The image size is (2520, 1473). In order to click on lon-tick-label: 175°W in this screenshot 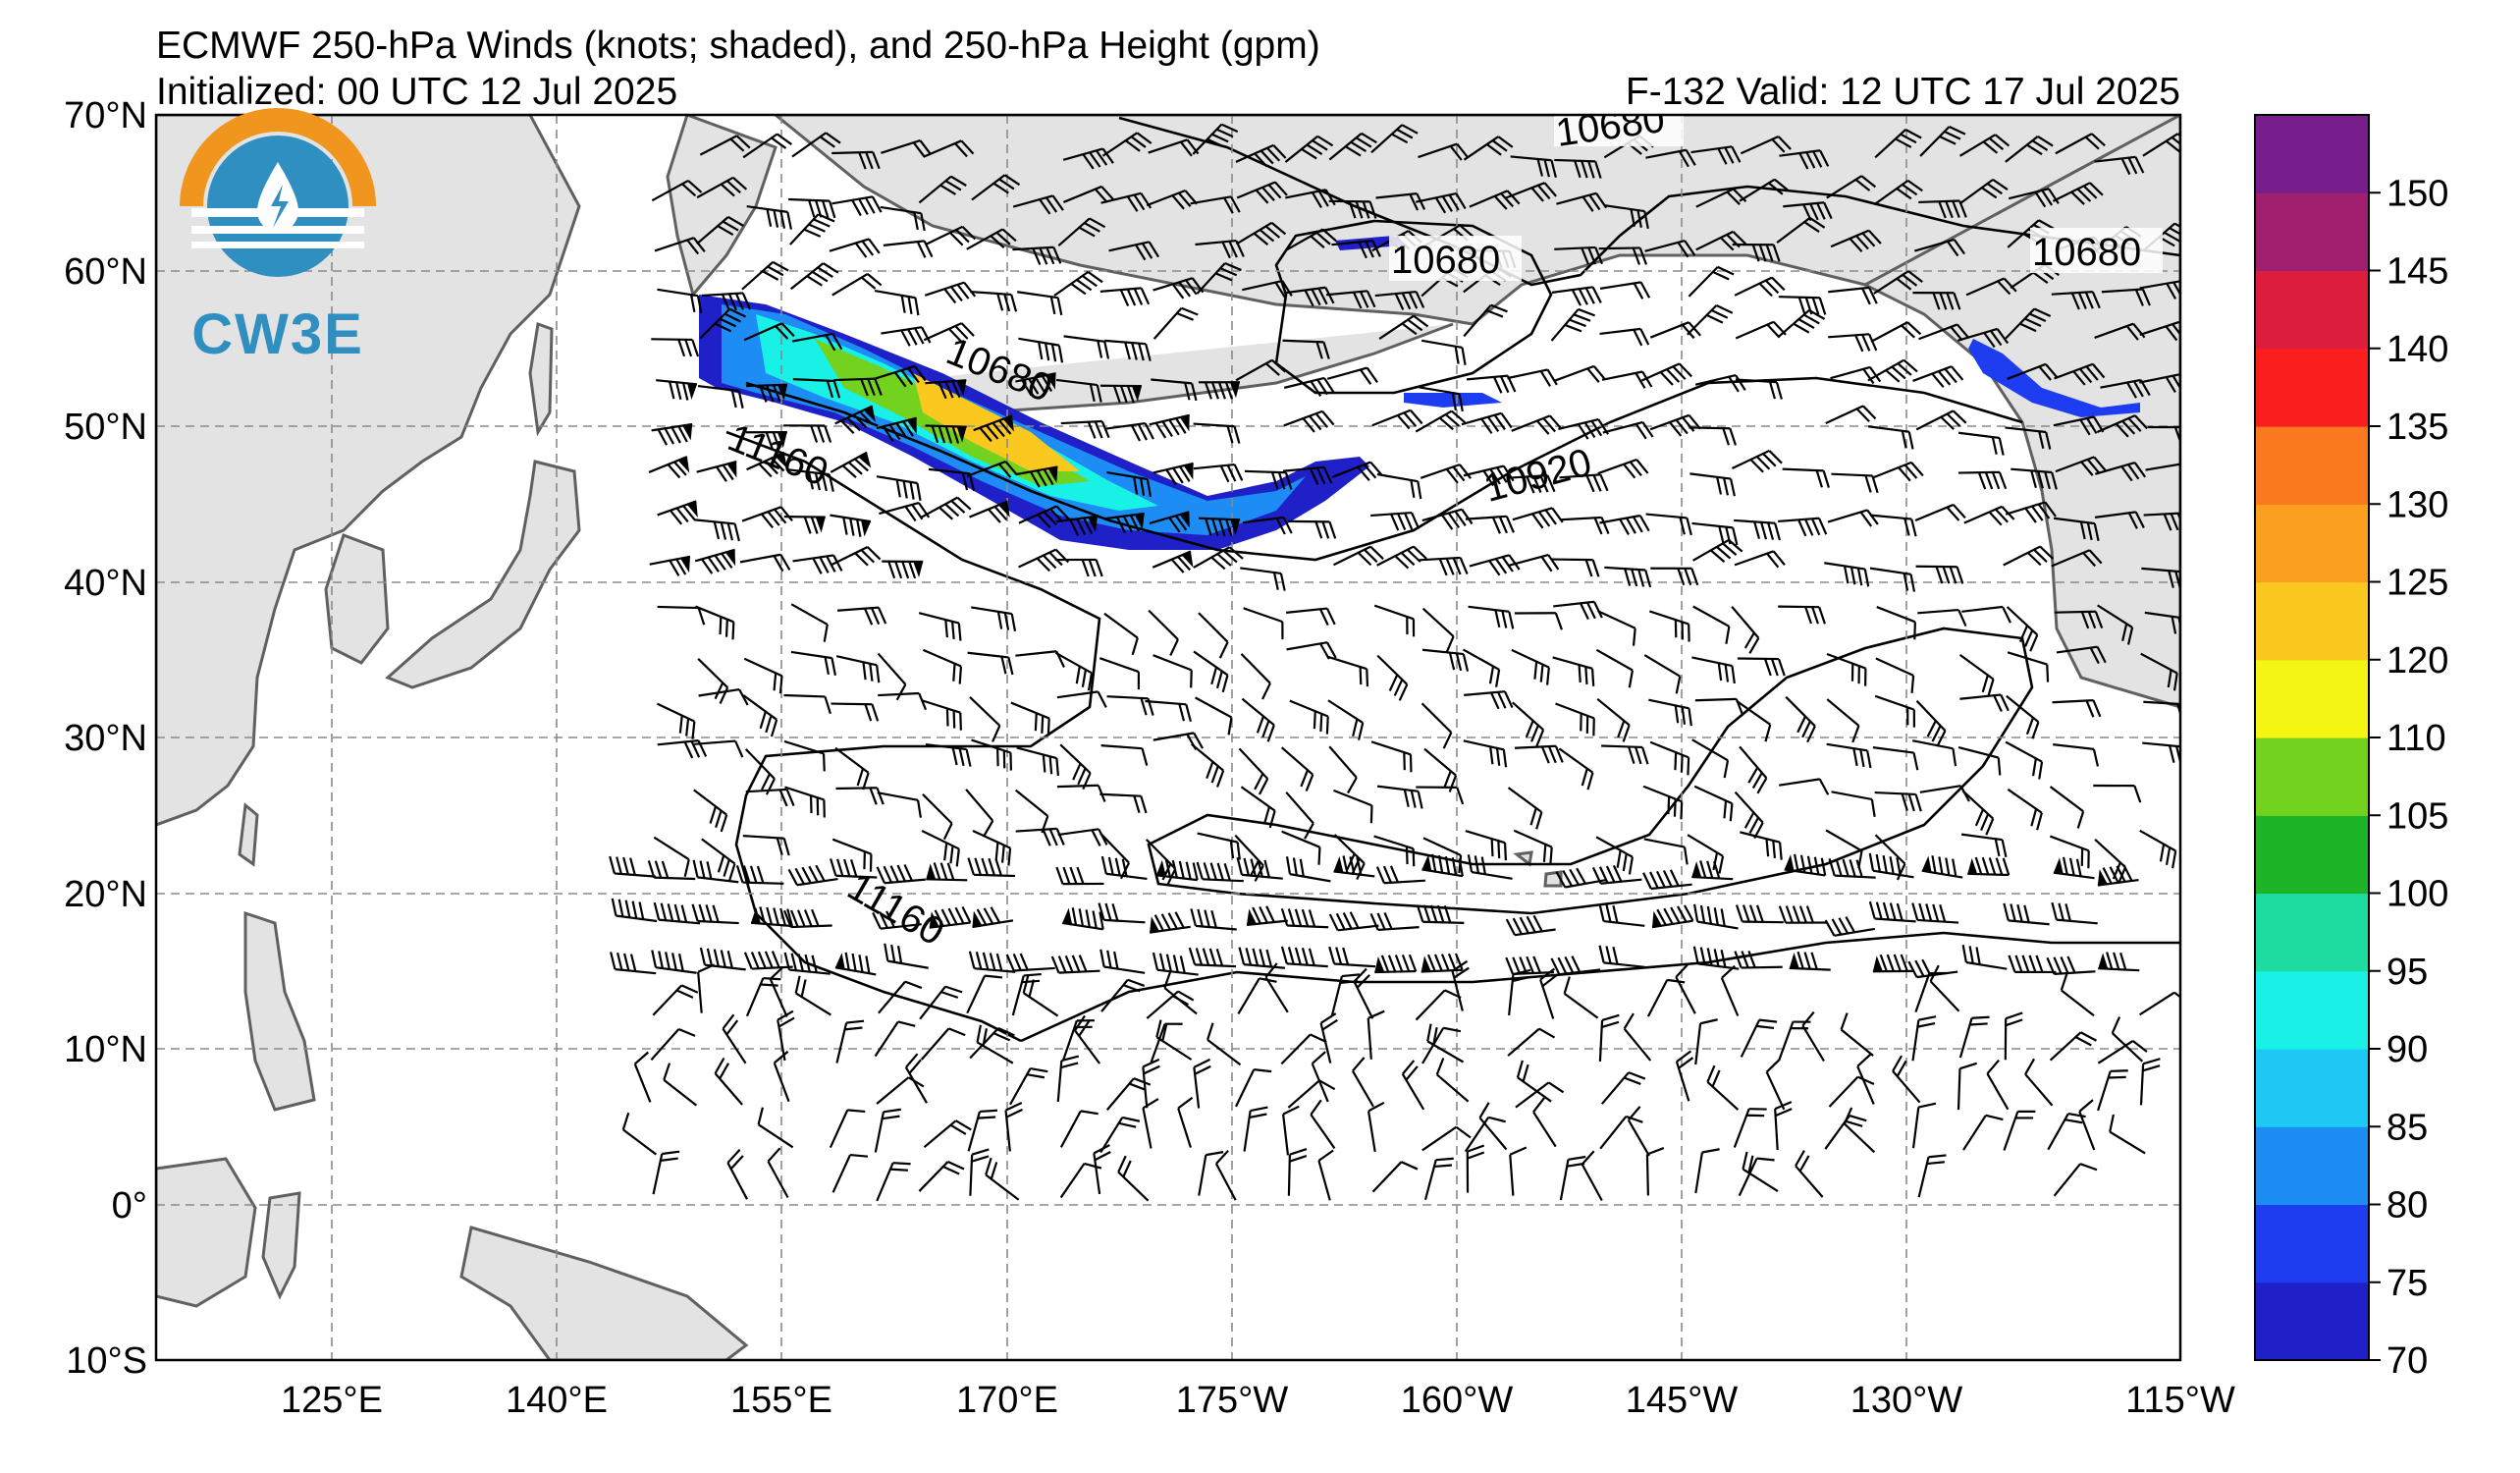, I will do `click(1232, 1400)`.